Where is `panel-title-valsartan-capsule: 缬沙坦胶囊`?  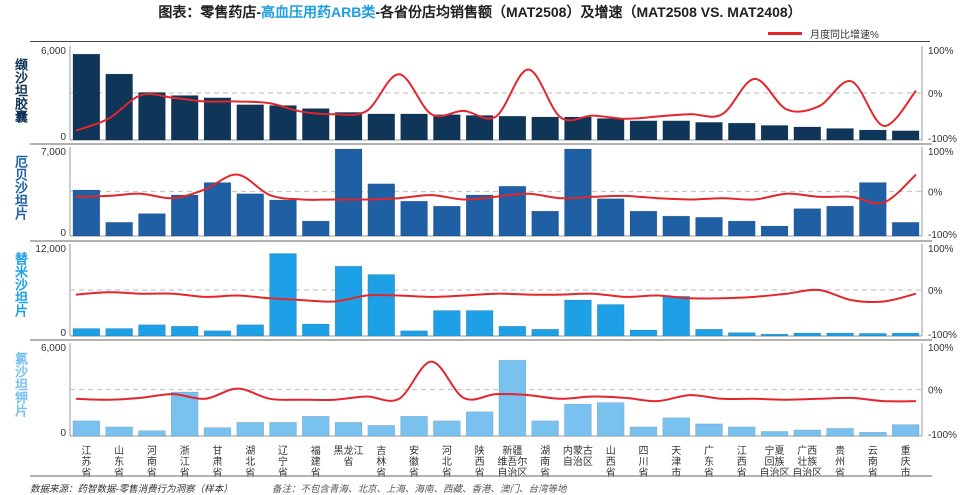
panel-title-valsartan-capsule: 缬沙坦胶囊 is located at coordinates (20, 90).